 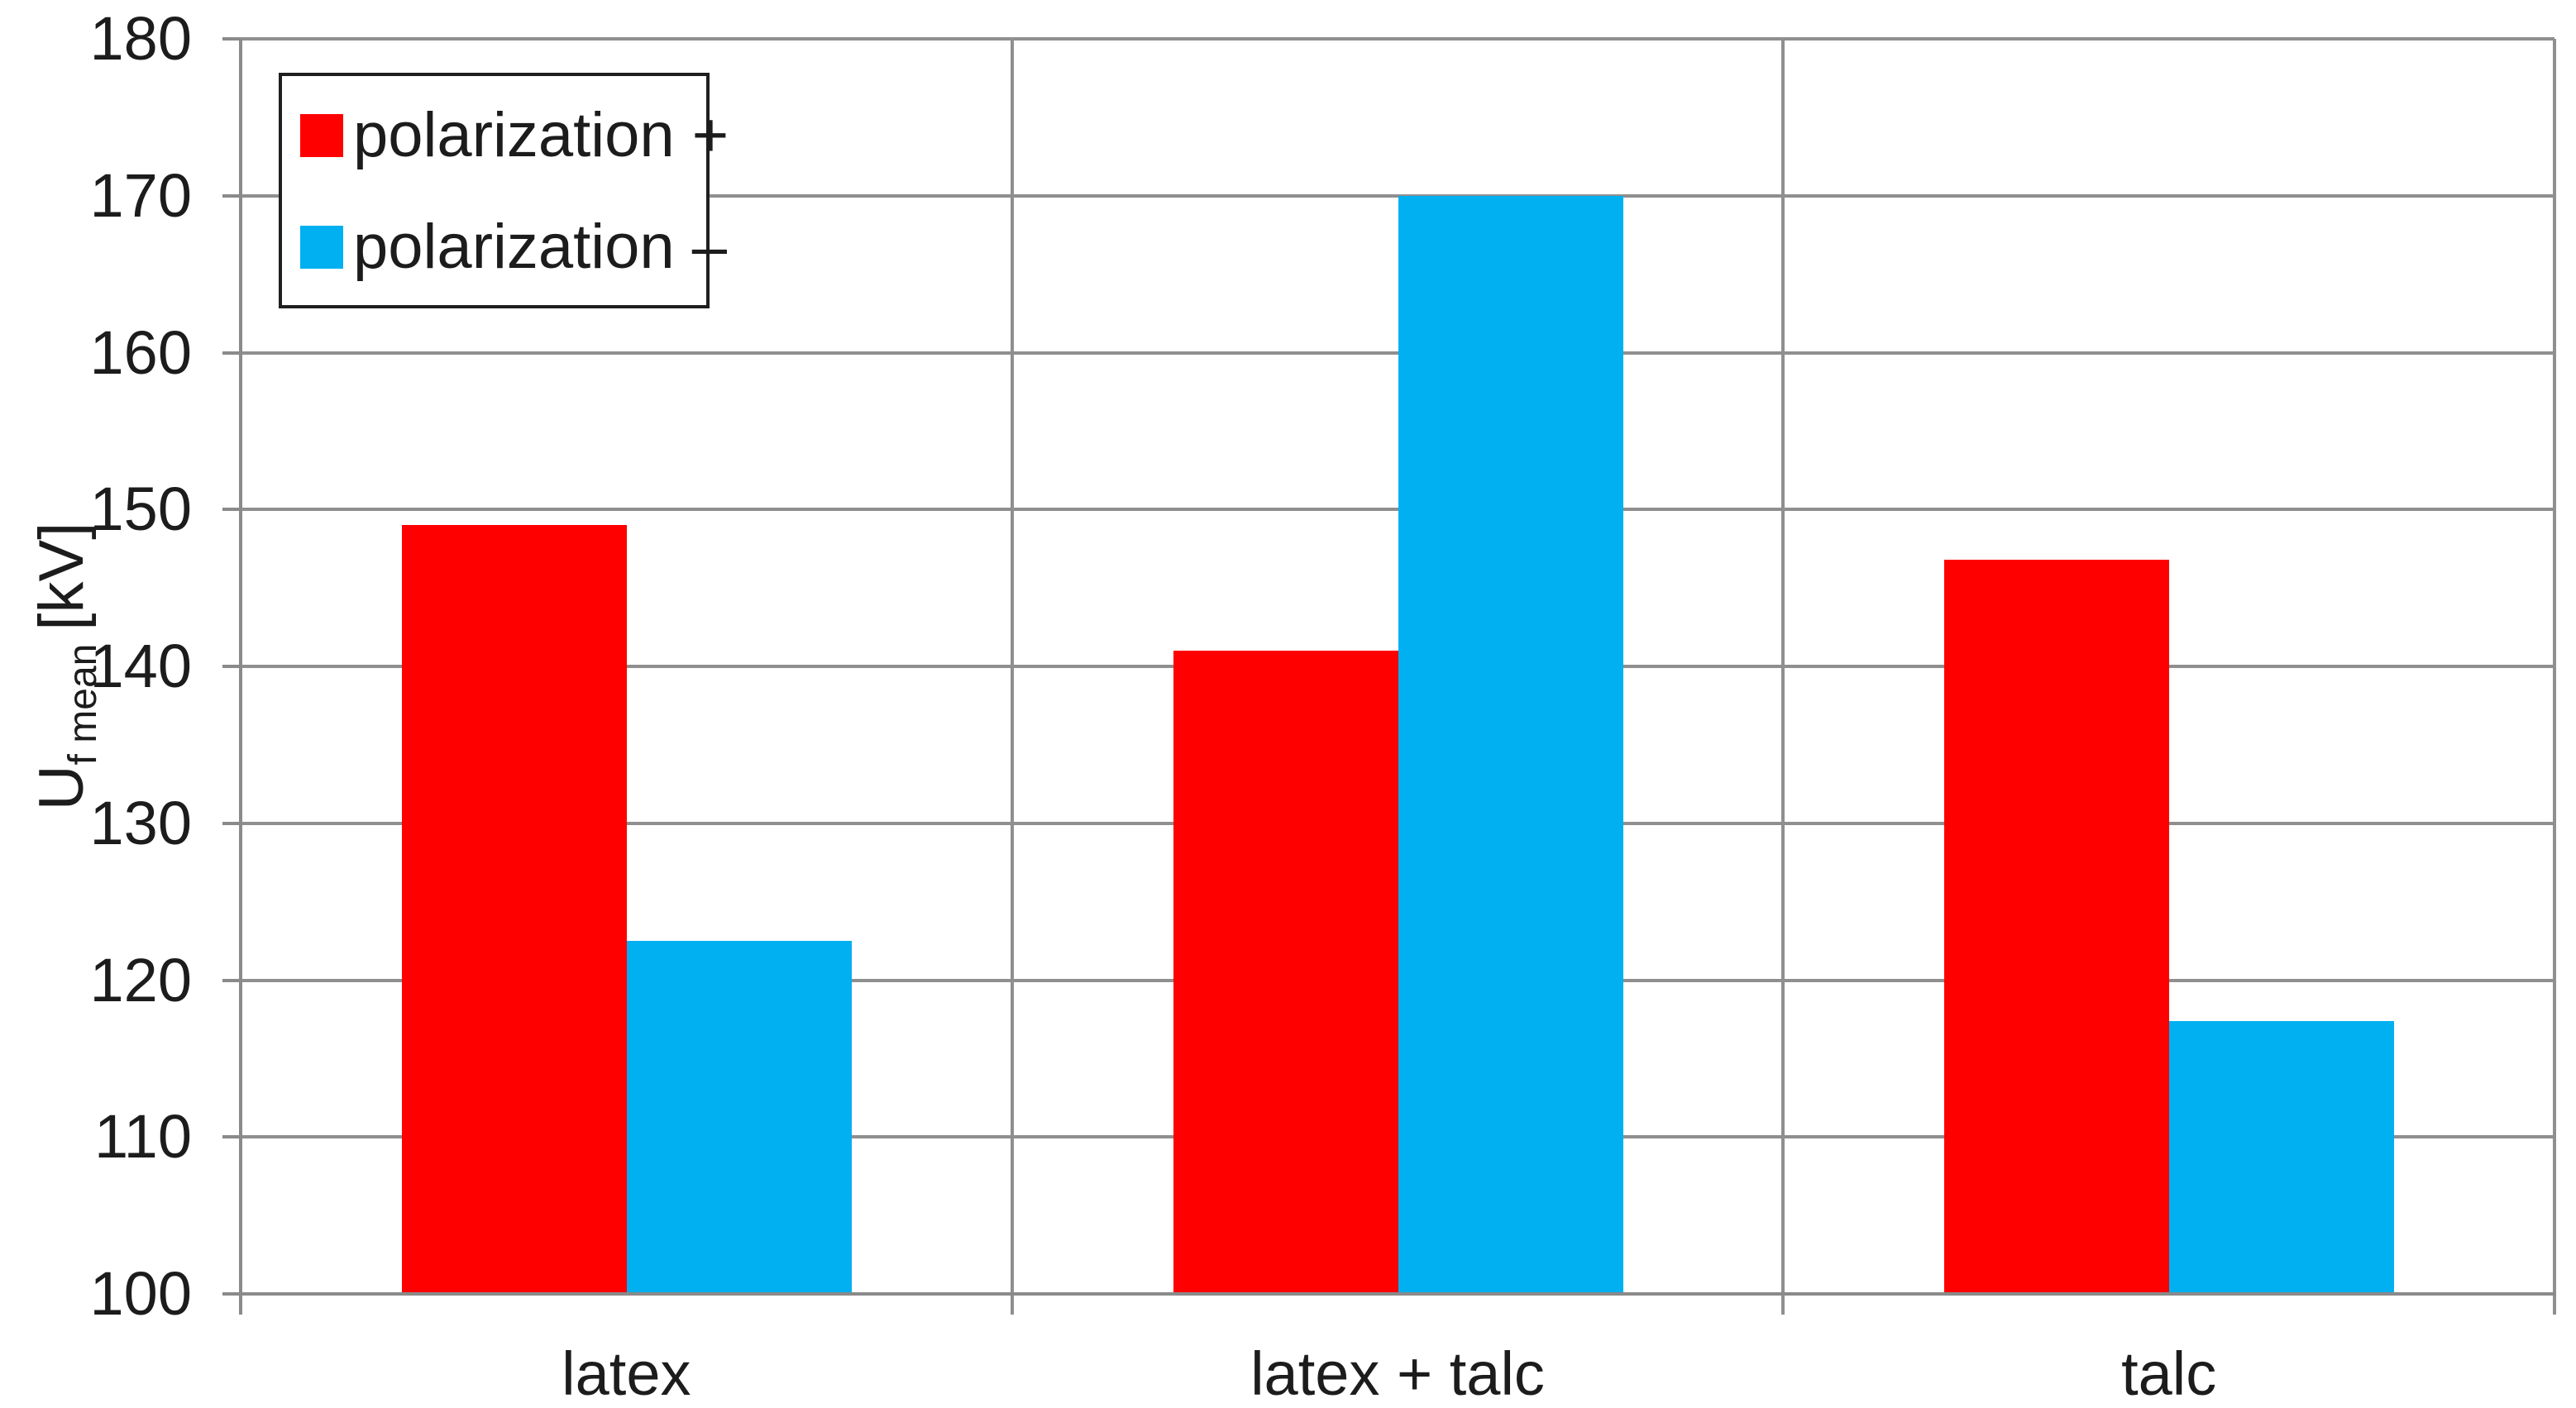 What do you see at coordinates (540, 247) in the screenshot?
I see `legend-label: polarization –` at bounding box center [540, 247].